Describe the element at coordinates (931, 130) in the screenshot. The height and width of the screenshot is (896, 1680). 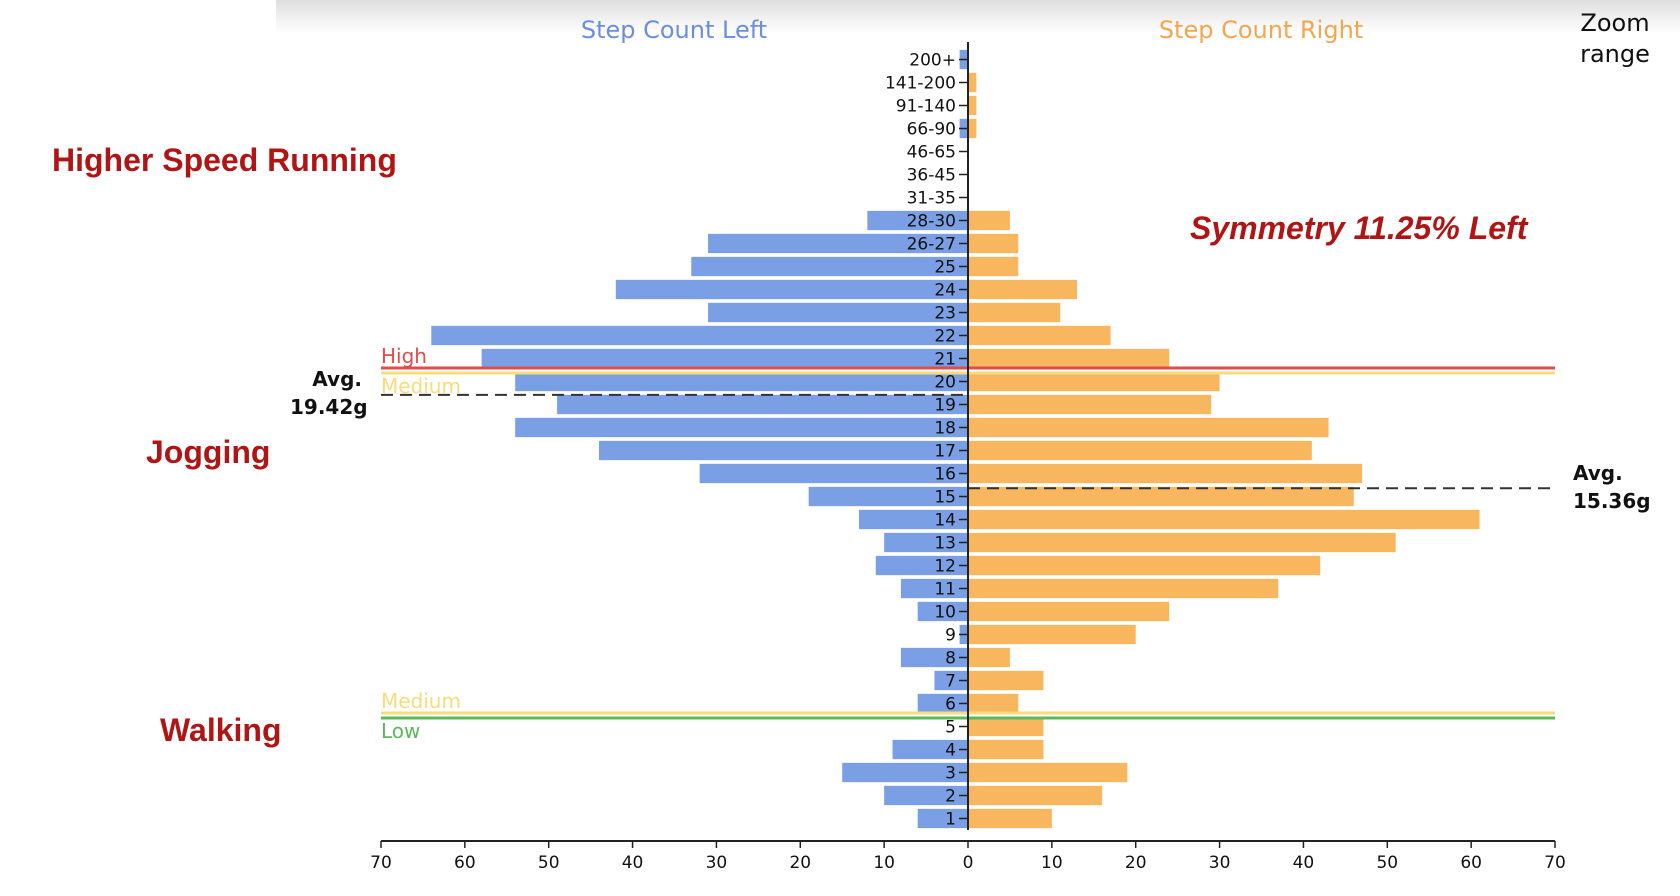
I see `category-label: 66-90` at that location.